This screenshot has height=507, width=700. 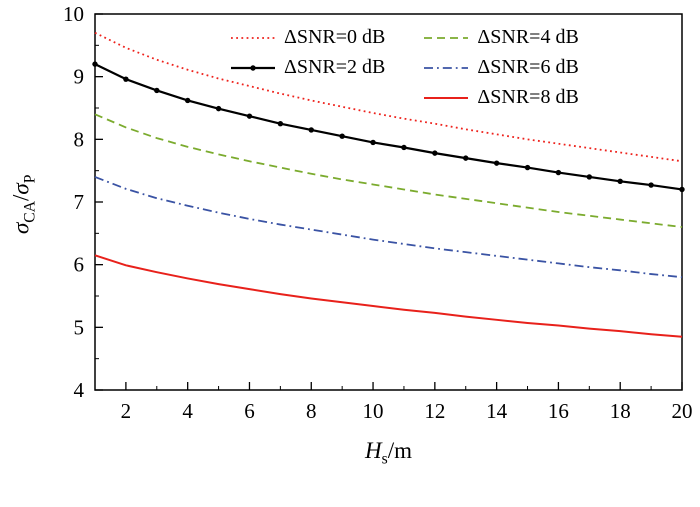 I want to click on legend-marker, so click(x=253, y=67).